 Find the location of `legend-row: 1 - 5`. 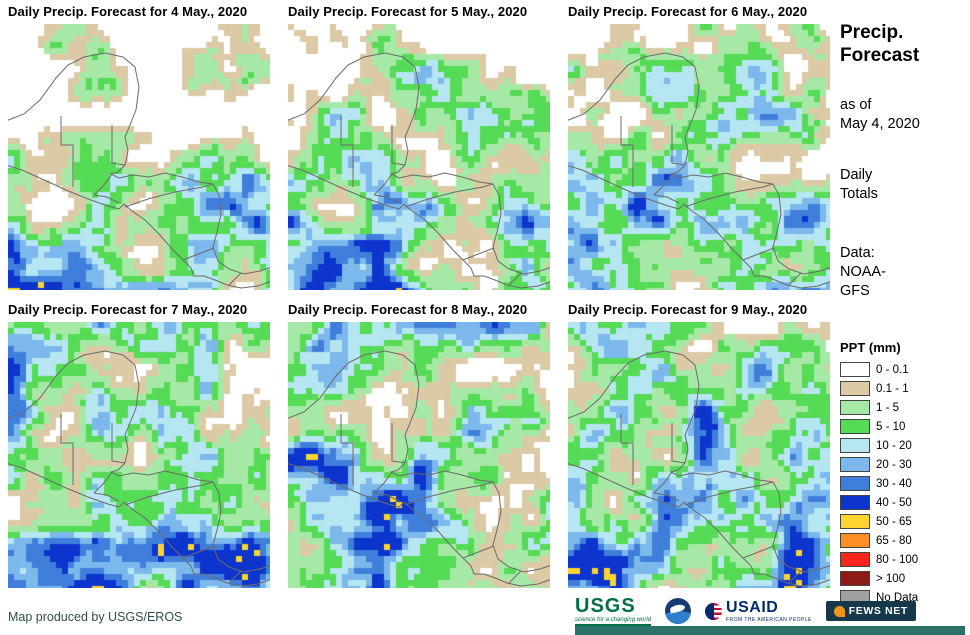

legend-row: 1 - 5 is located at coordinates (900, 407).